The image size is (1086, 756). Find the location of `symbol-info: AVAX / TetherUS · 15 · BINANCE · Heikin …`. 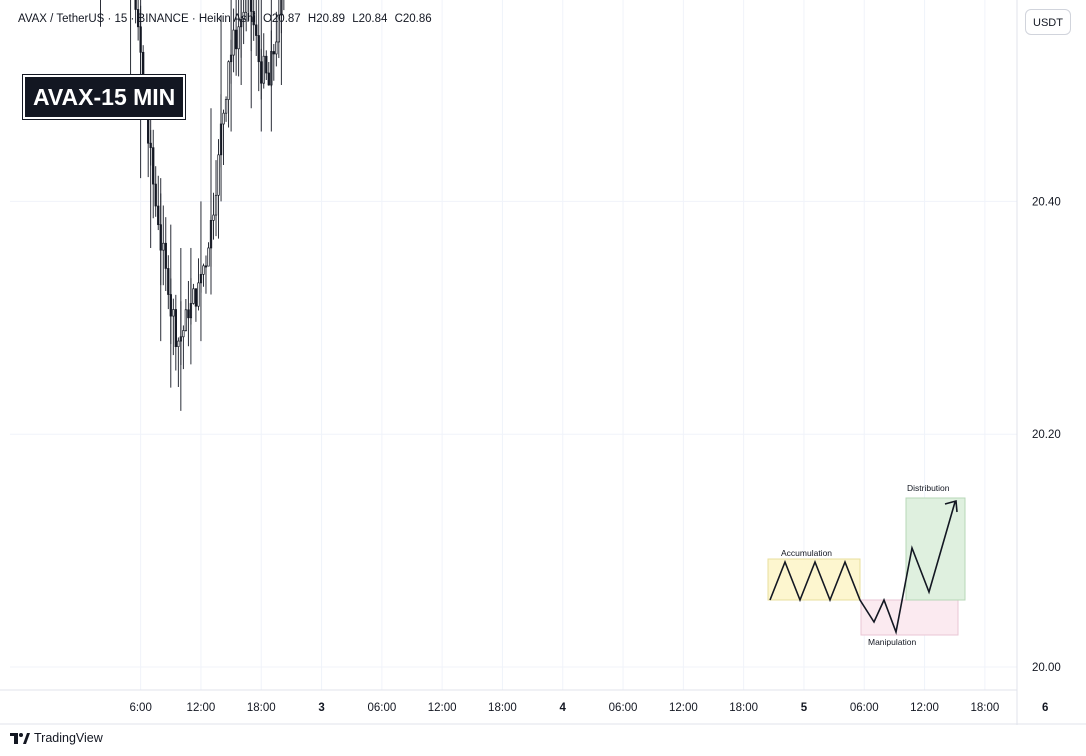

symbol-info: AVAX / TetherUS · 15 · BINANCE · Heikin … is located at coordinates (137, 19).